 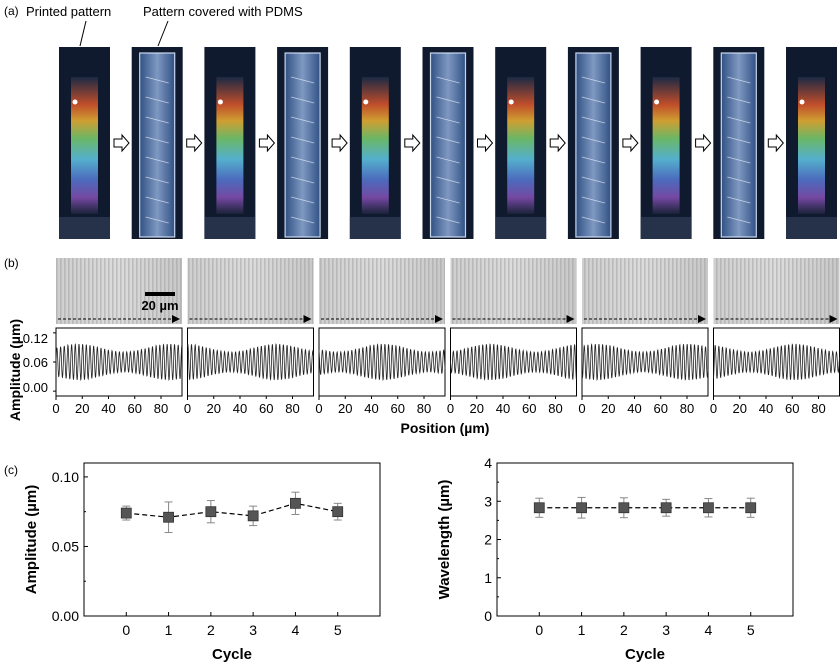 What do you see at coordinates (11, 470) in the screenshot?
I see `panel-c-label: (c)` at bounding box center [11, 470].